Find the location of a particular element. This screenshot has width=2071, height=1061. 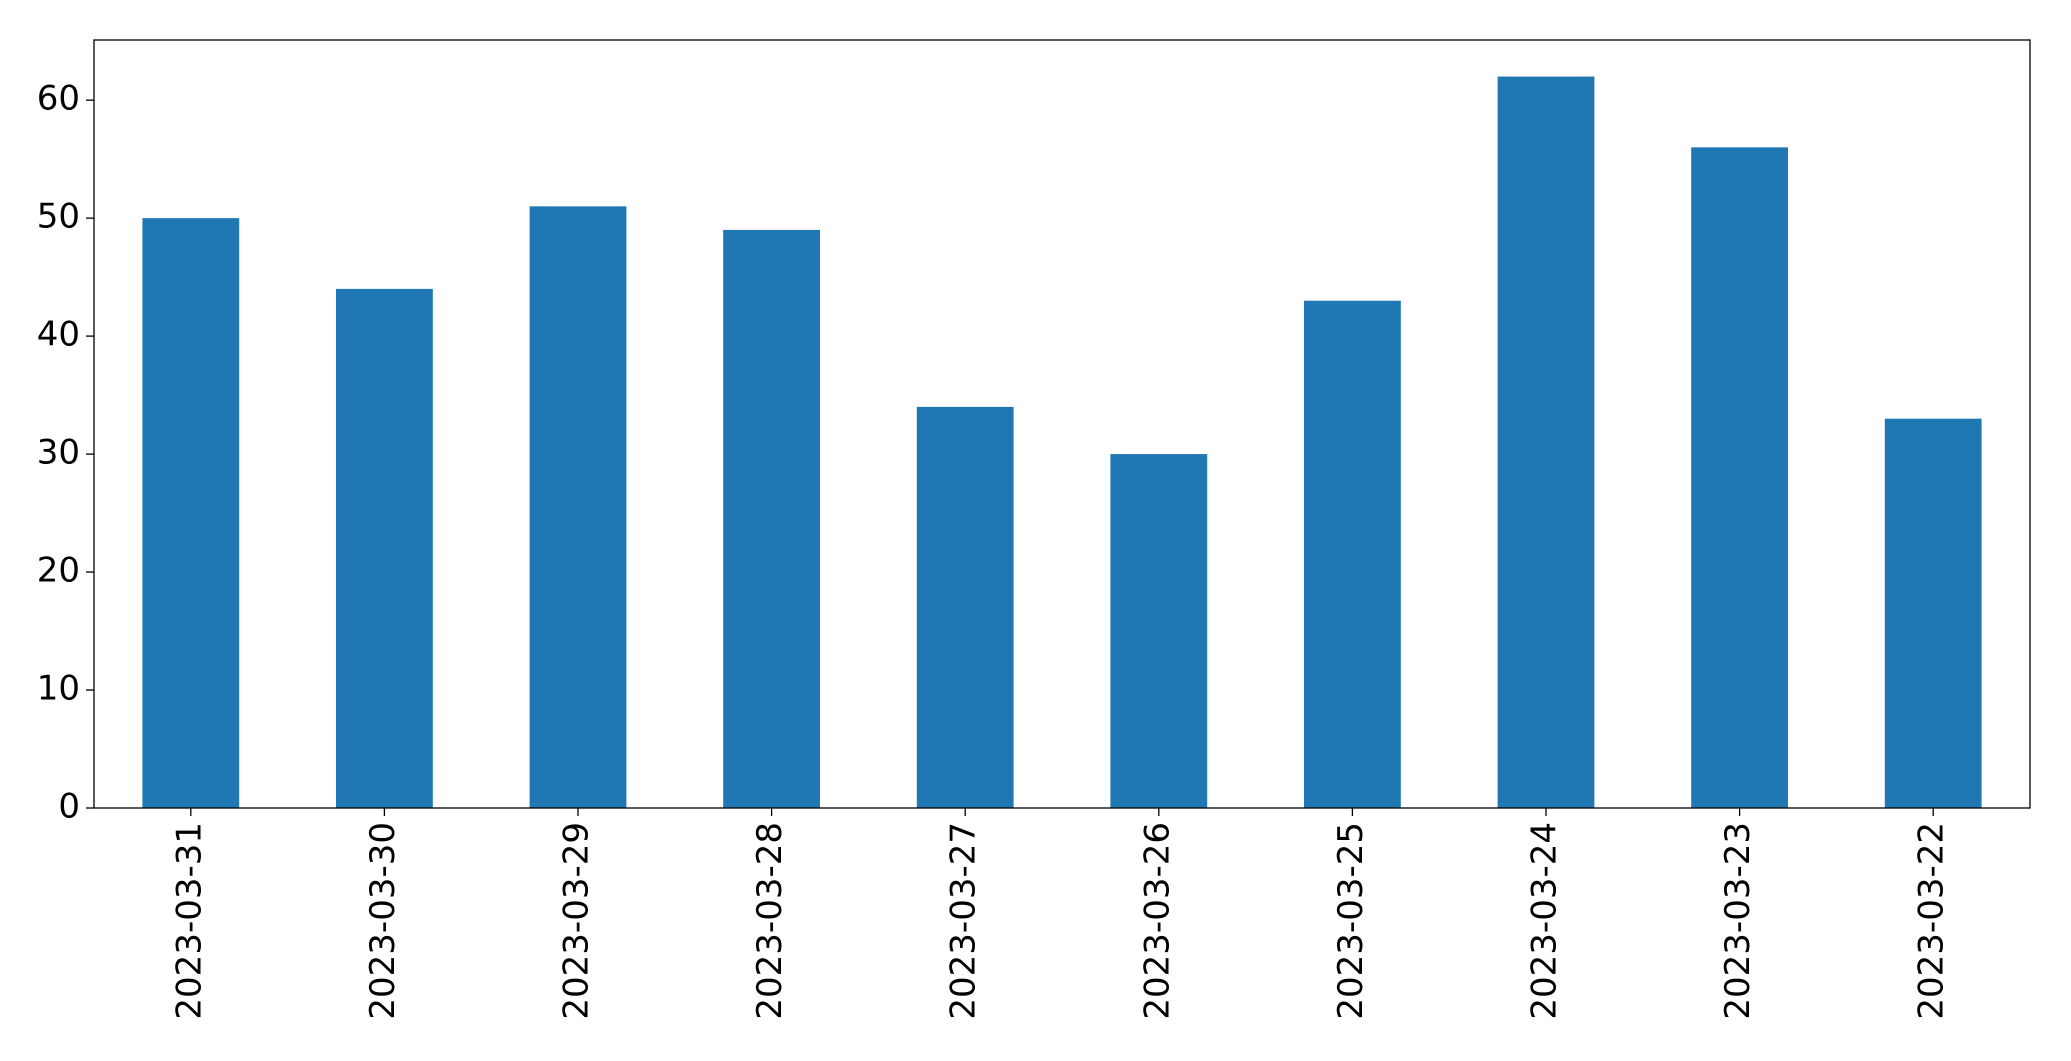

x-tick-label: 2023-03-26 is located at coordinates (1157, 921).